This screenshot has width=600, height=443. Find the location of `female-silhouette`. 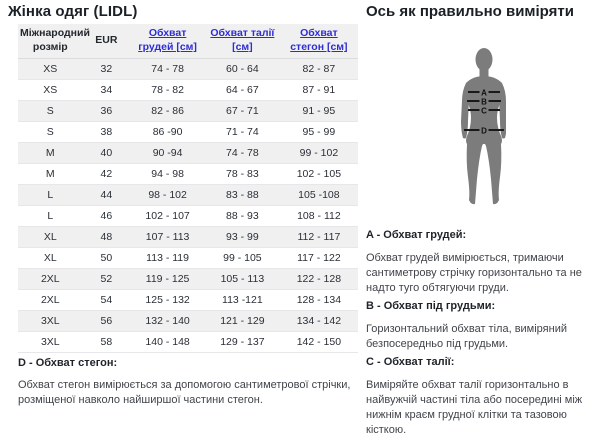

female-silhouette is located at coordinates (484, 126).